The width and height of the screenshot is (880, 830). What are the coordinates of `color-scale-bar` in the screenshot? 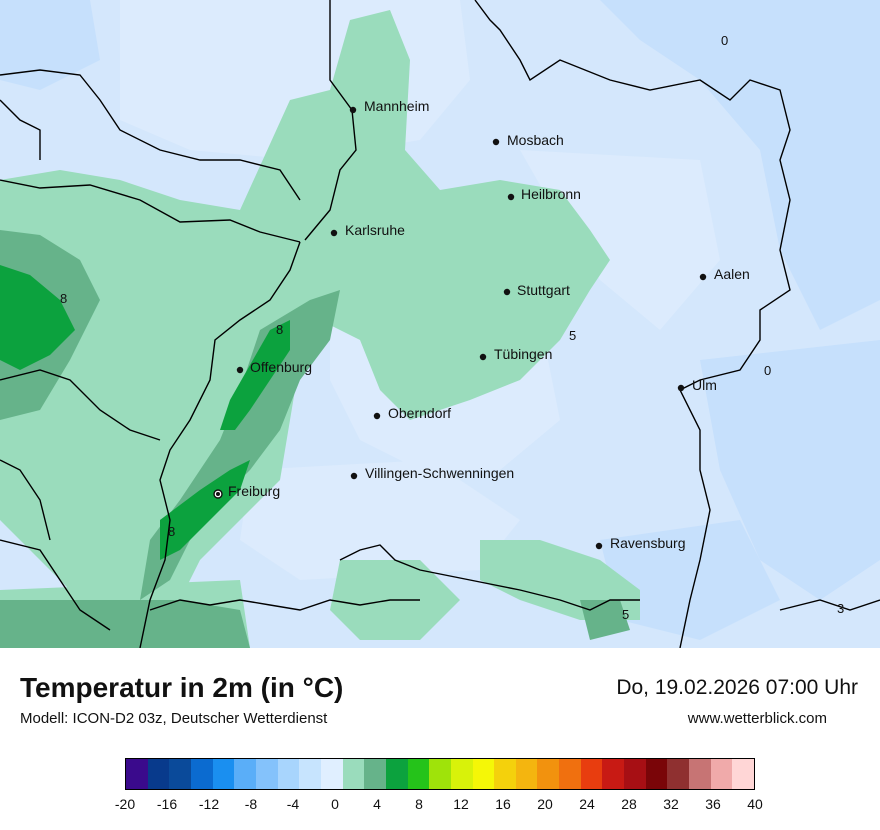 It's located at (440, 774).